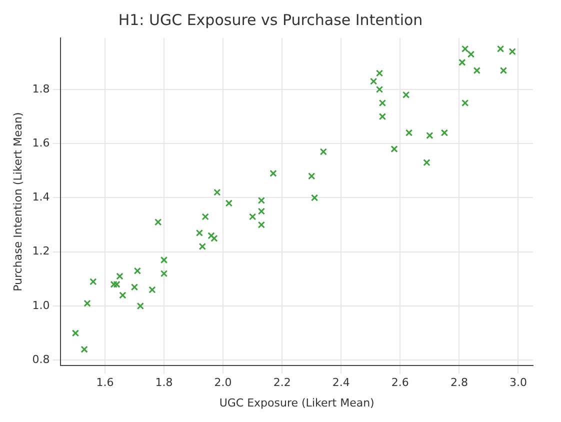 This screenshot has height=422, width=561. What do you see at coordinates (41, 305) in the screenshot?
I see `y-tick-label: 1.0` at bounding box center [41, 305].